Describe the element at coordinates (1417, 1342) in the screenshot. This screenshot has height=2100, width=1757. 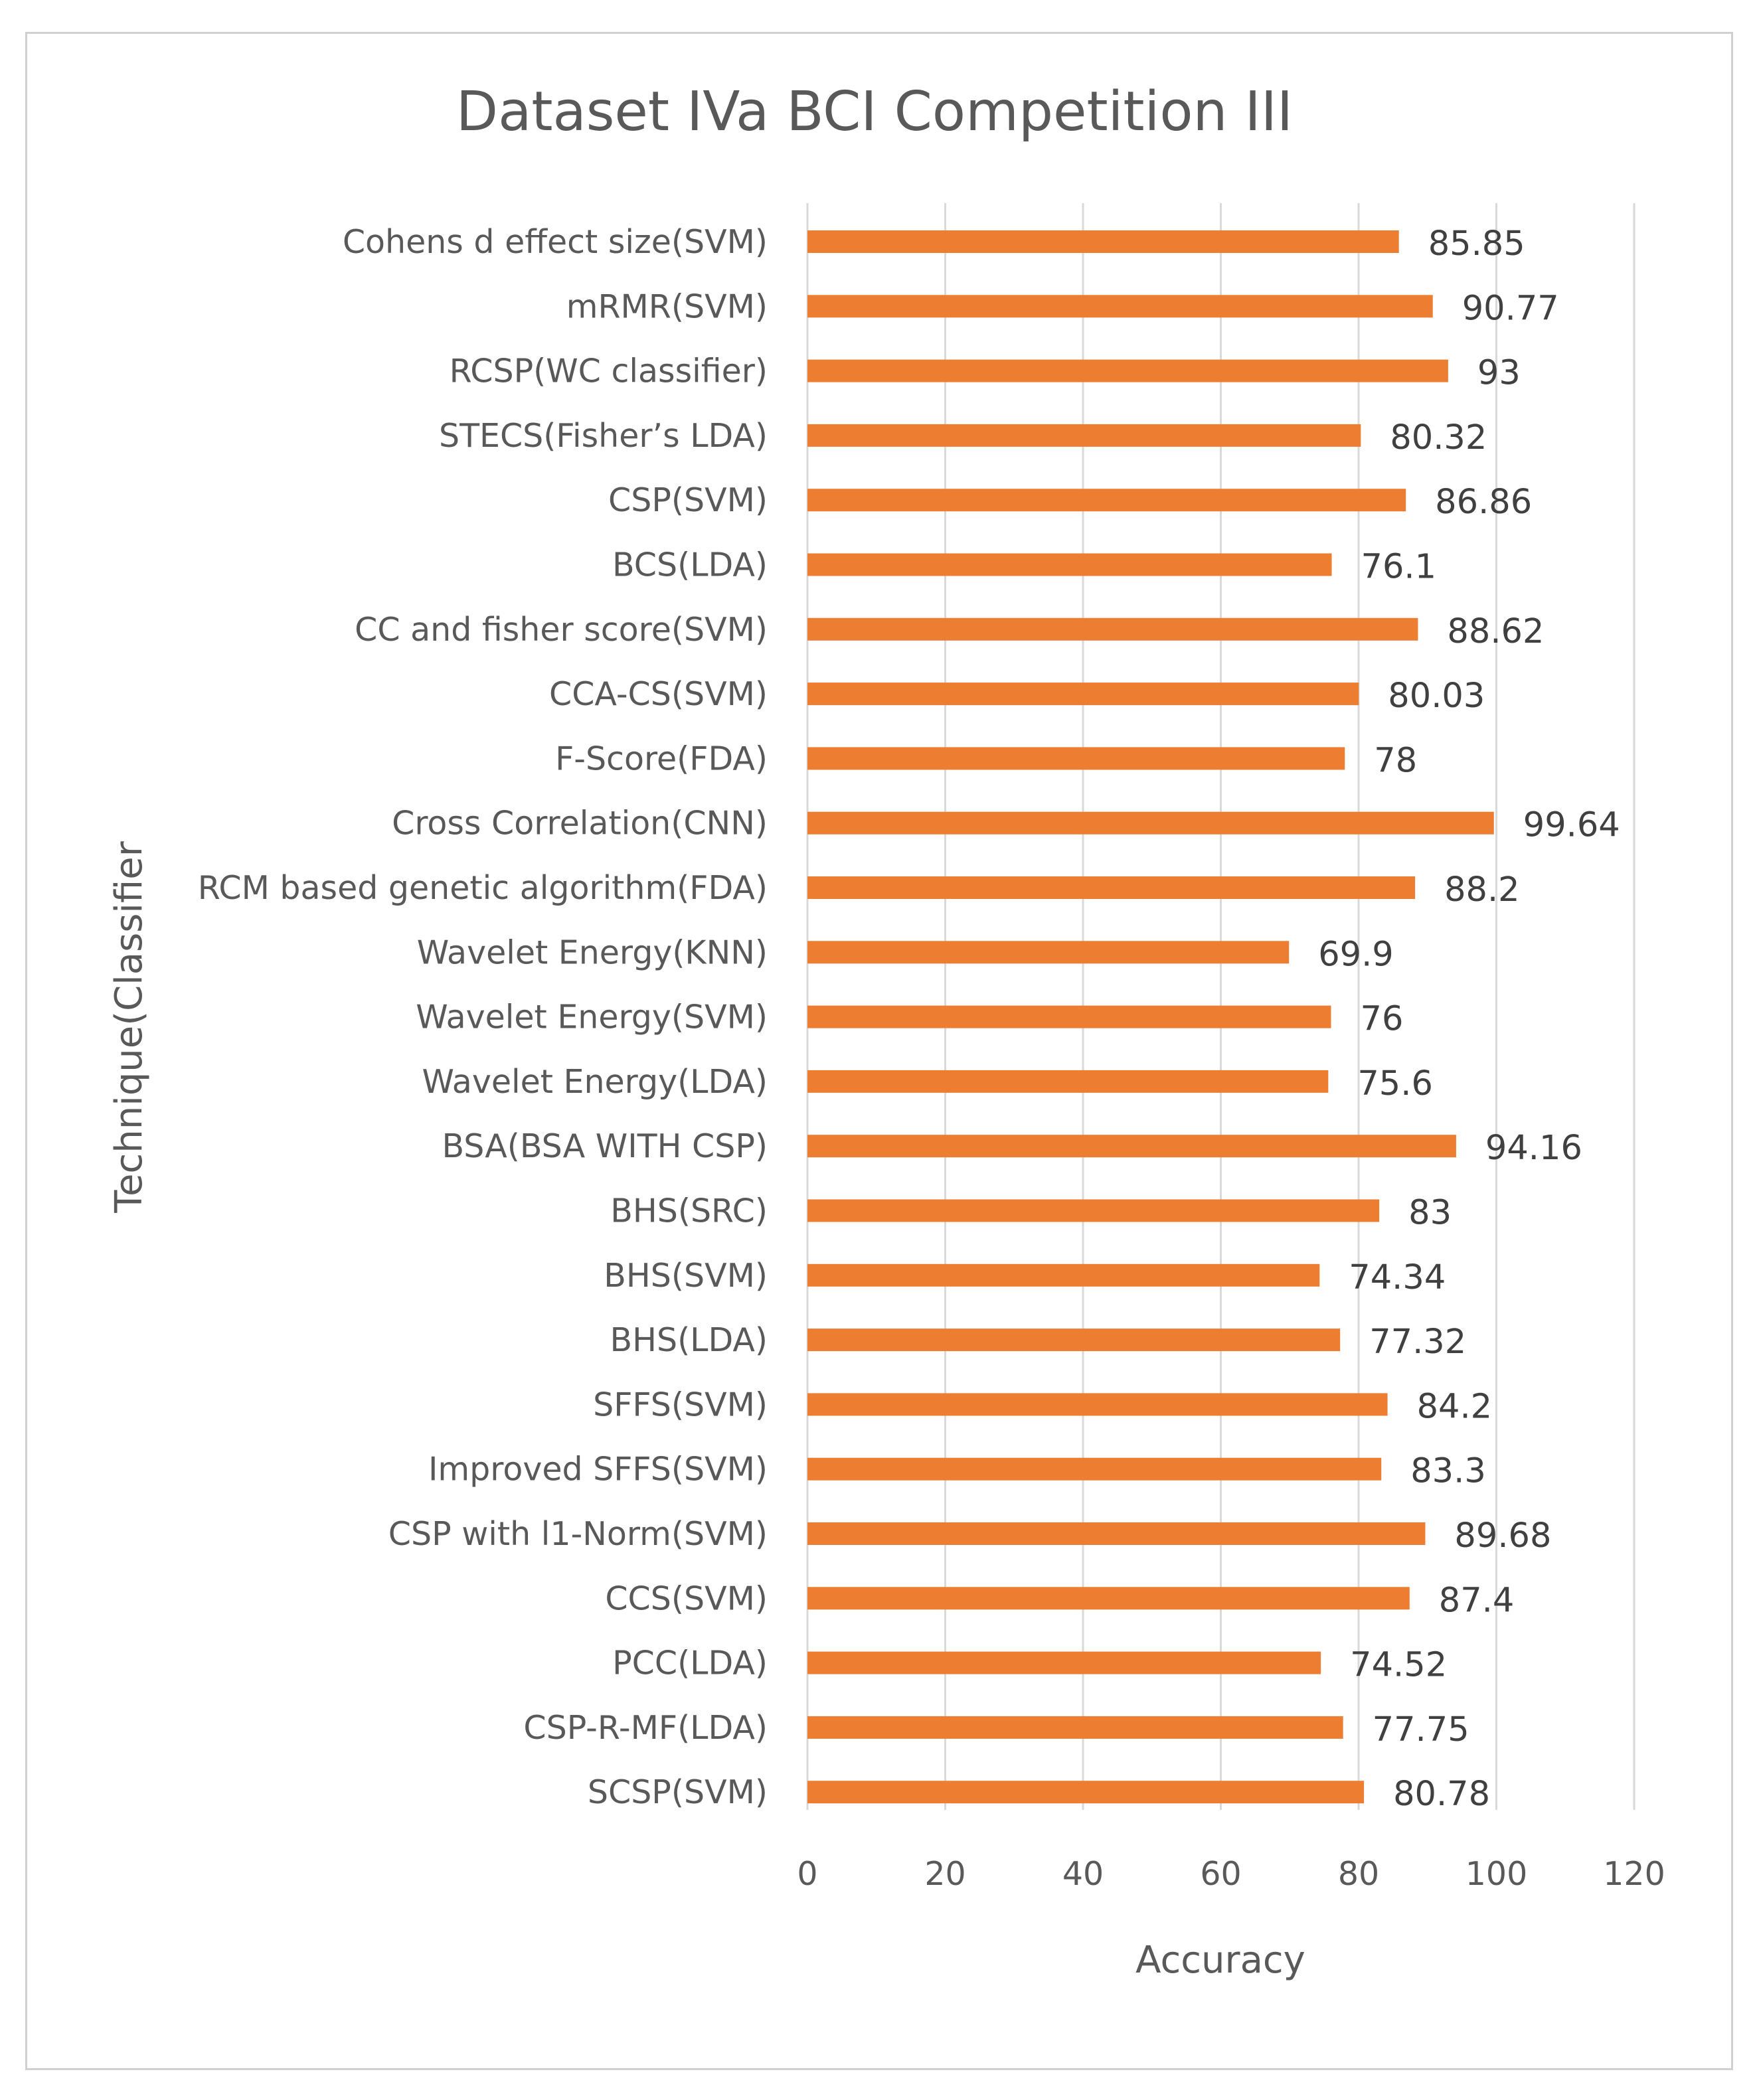
I see `data-label: 77.32` at that location.